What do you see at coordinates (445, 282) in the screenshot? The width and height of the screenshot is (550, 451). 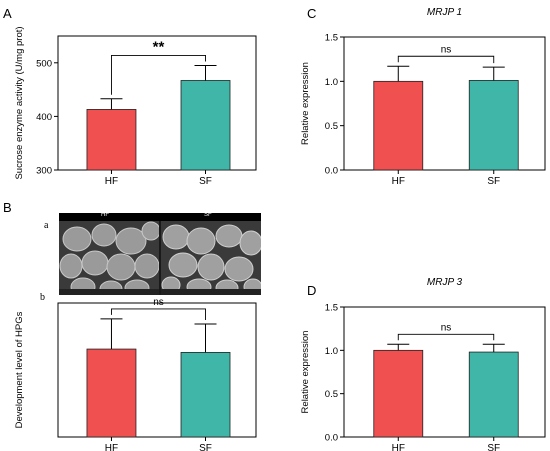 I see `chart-title: MRJP 3` at bounding box center [445, 282].